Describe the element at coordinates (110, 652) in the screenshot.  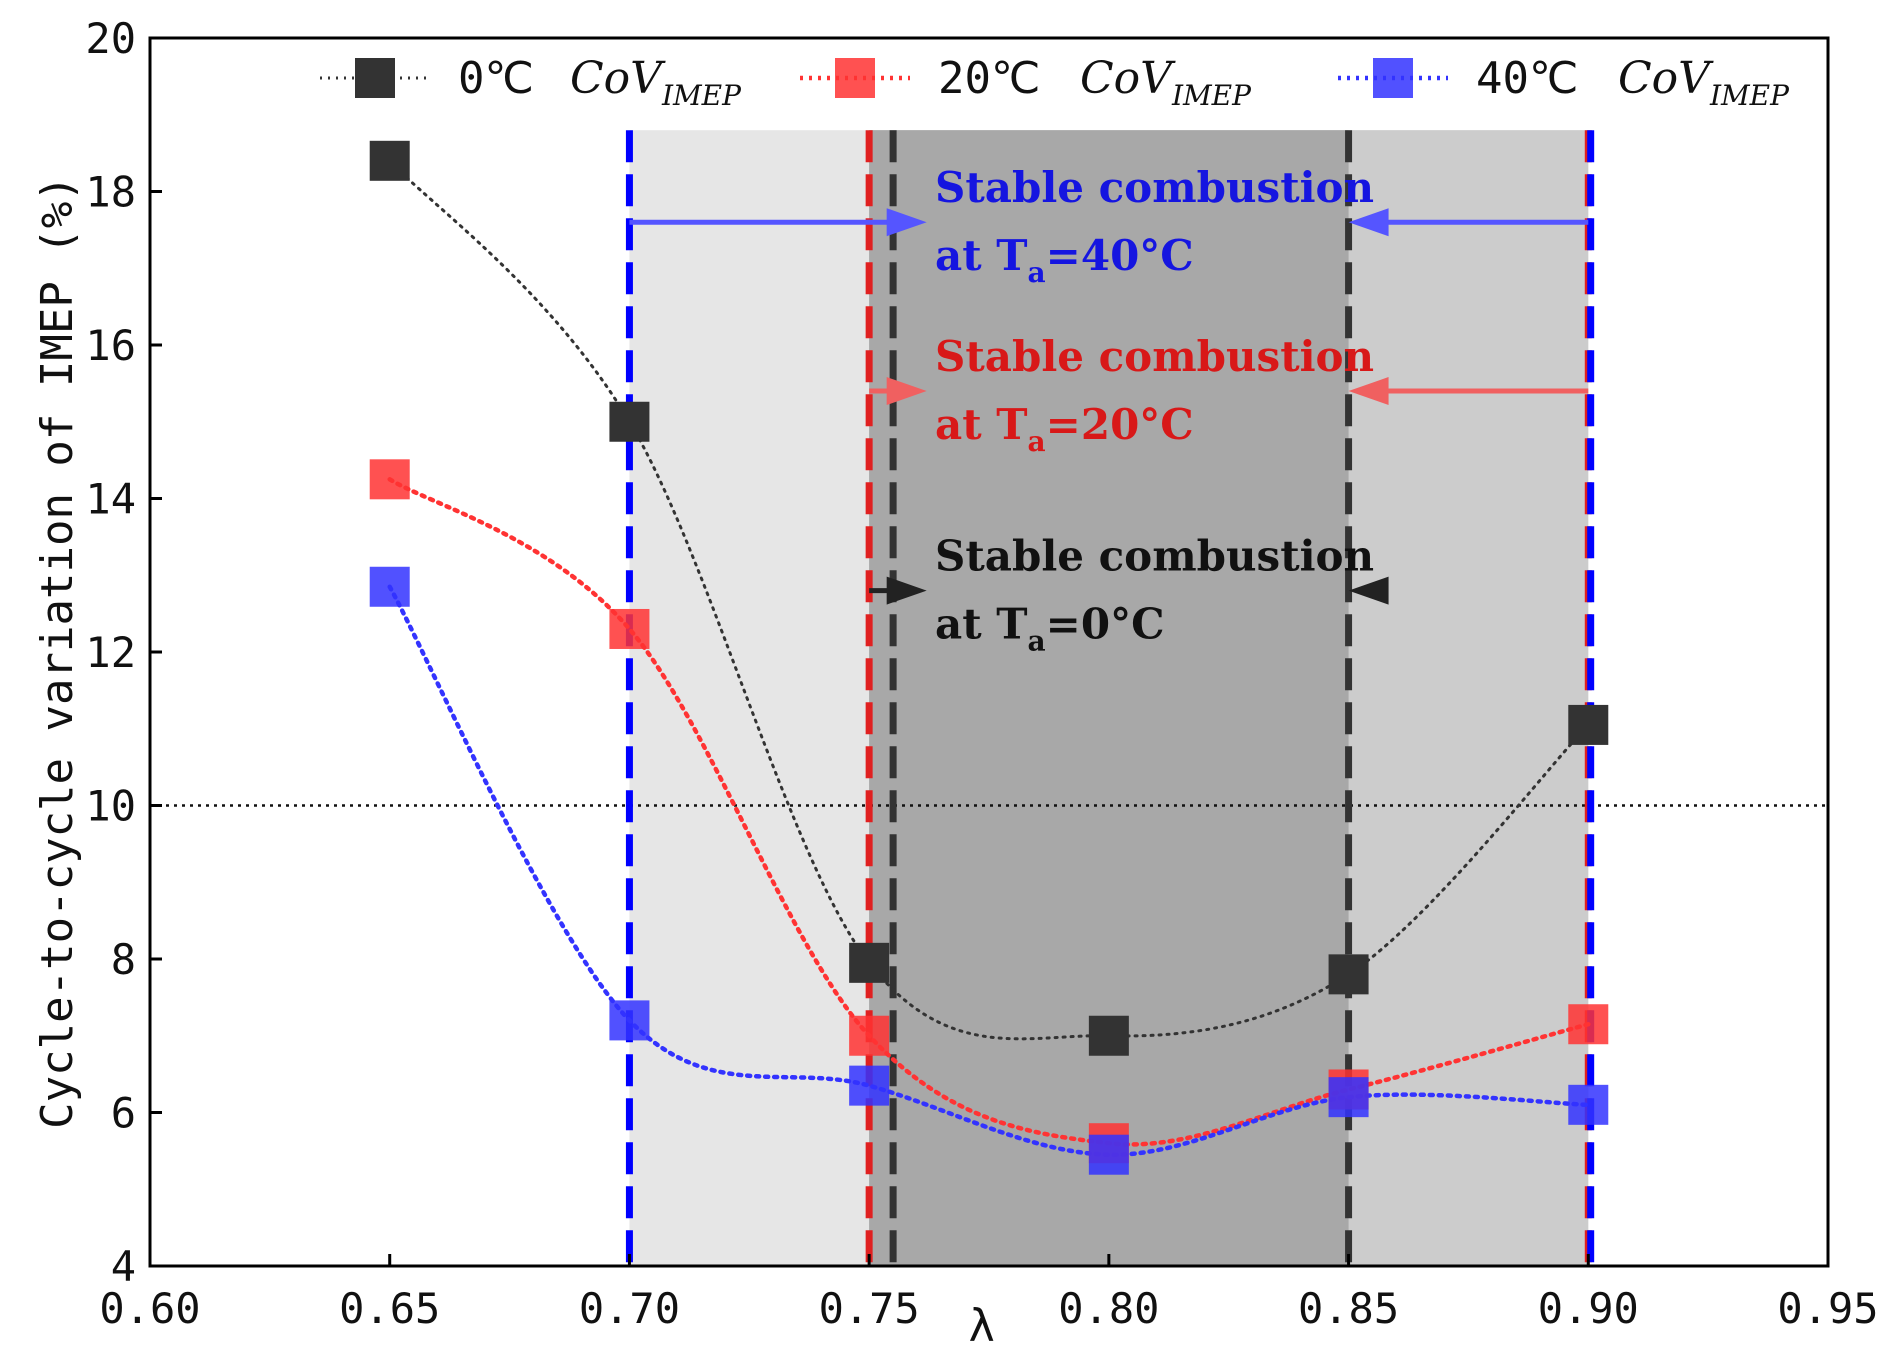
I see `y-tick-label-4: 12` at that location.